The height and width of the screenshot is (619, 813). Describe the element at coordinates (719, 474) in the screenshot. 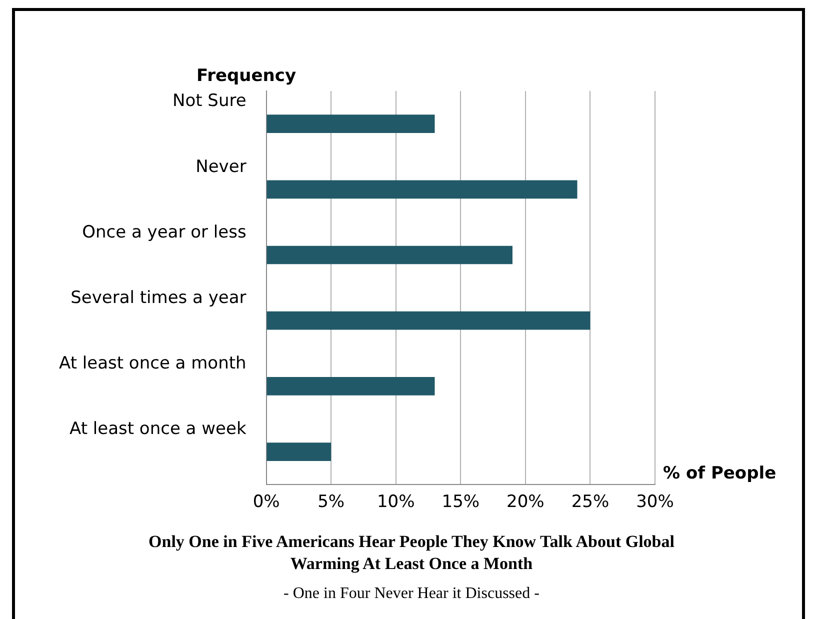

I see `x-axis-title: % of People` at that location.